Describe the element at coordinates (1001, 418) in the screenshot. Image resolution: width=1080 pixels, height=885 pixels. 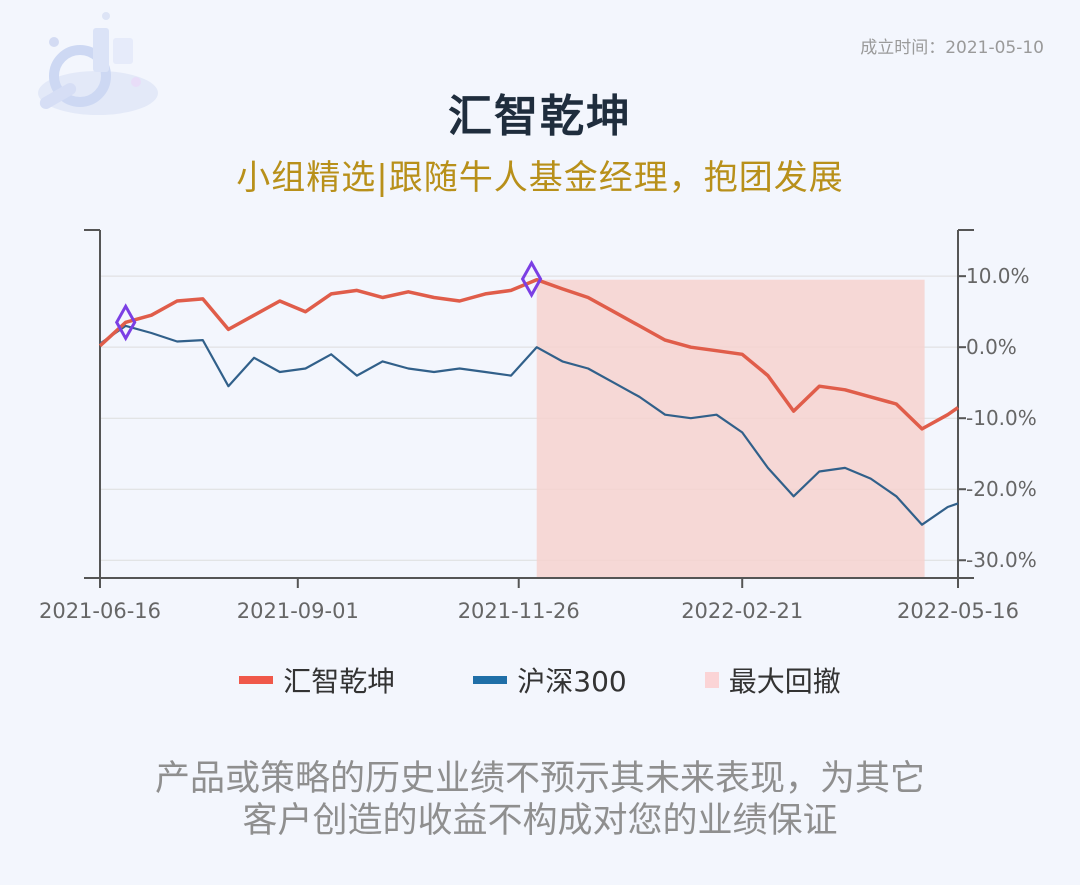
I see `y-tick-label: -10.0%` at that location.